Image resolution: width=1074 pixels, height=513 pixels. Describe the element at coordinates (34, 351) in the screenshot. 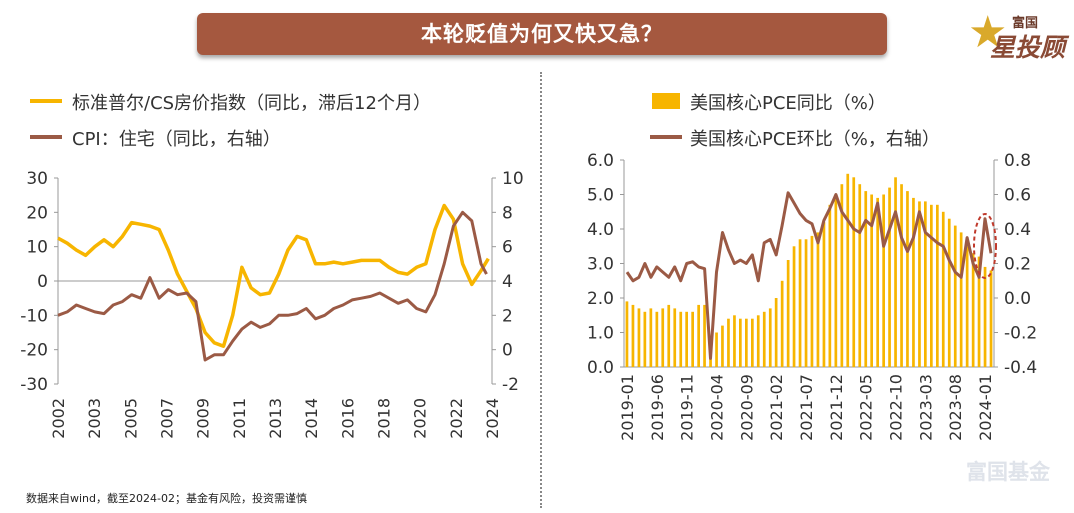

I see `y-tick-label: -20` at that location.